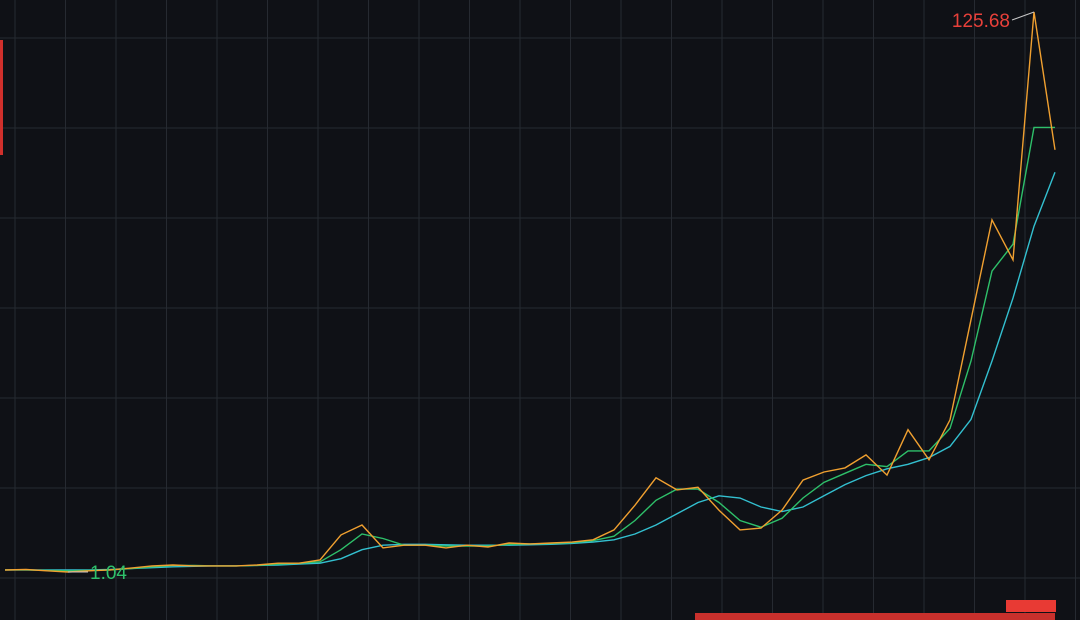 The height and width of the screenshot is (620, 1080). I want to click on high-pointer, so click(1023, 16).